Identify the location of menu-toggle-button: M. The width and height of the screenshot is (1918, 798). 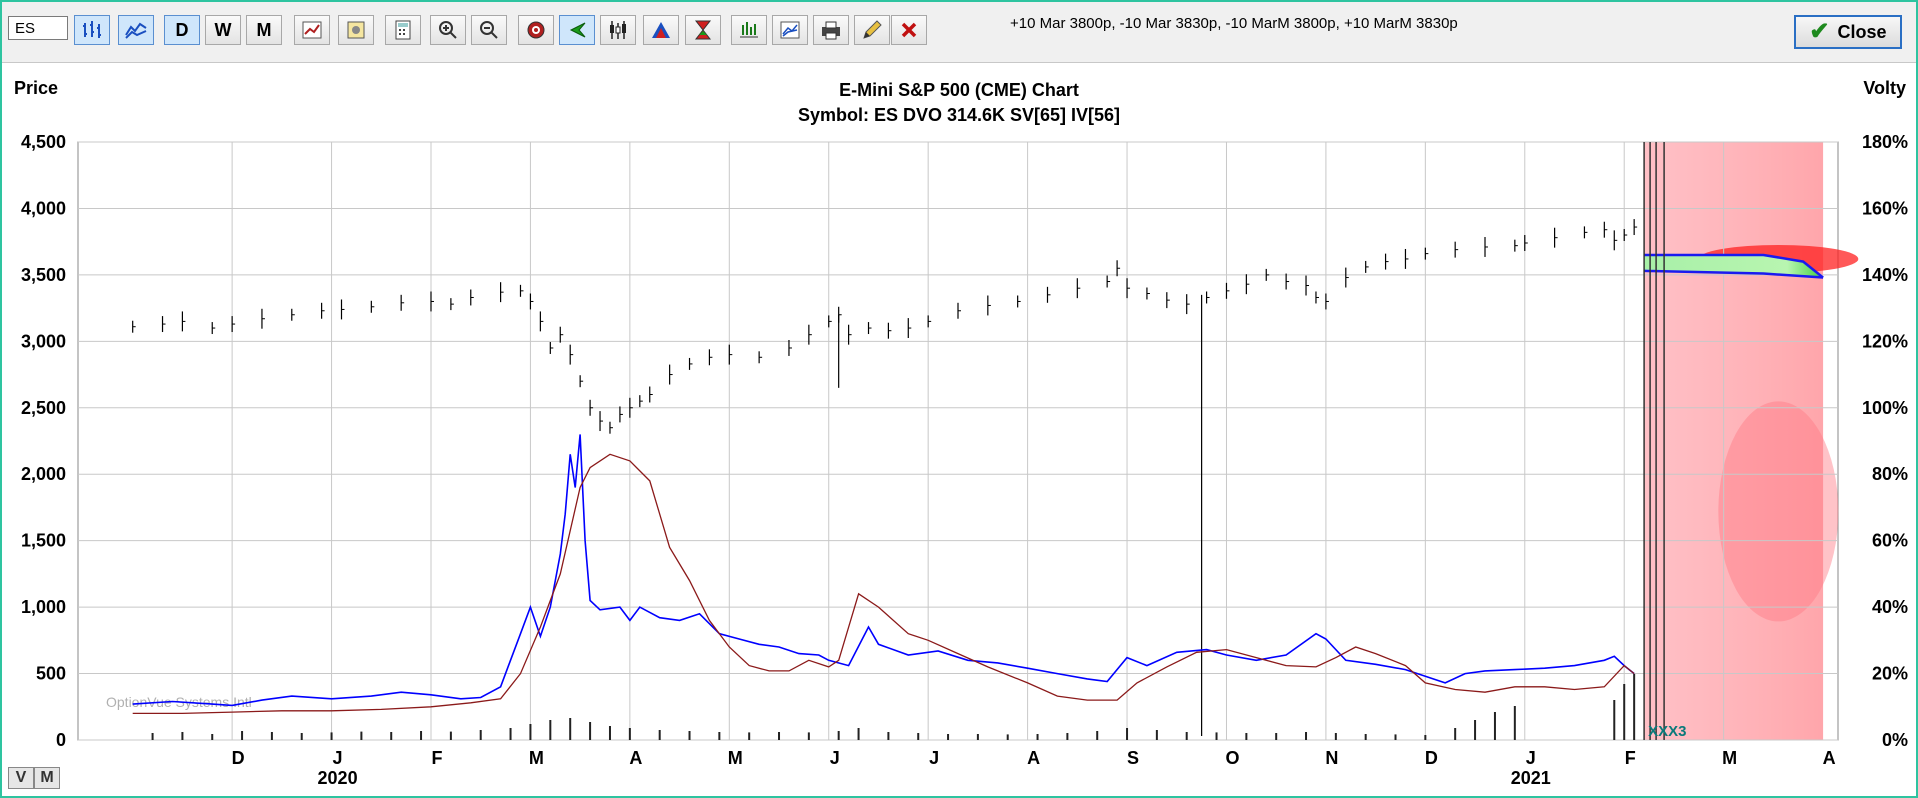
(47, 778).